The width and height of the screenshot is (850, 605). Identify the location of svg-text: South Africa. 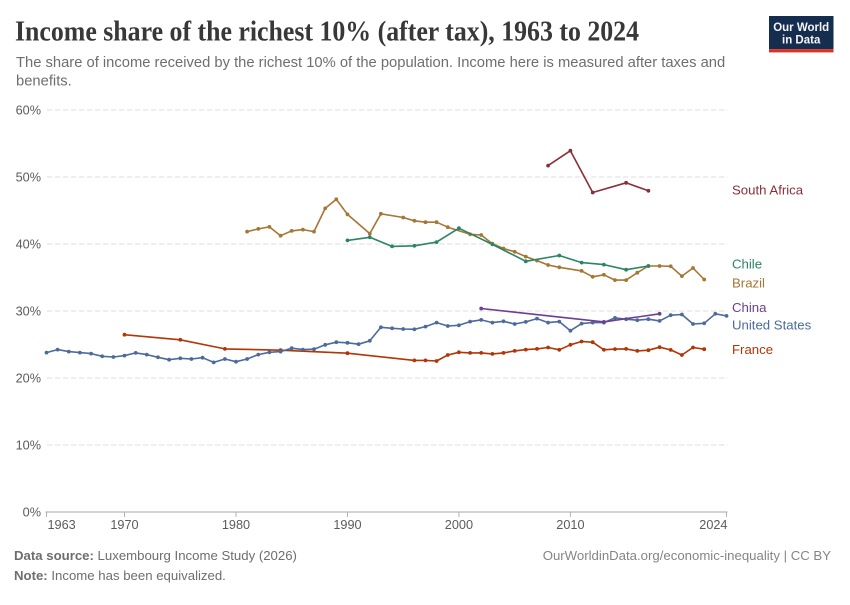
(768, 190).